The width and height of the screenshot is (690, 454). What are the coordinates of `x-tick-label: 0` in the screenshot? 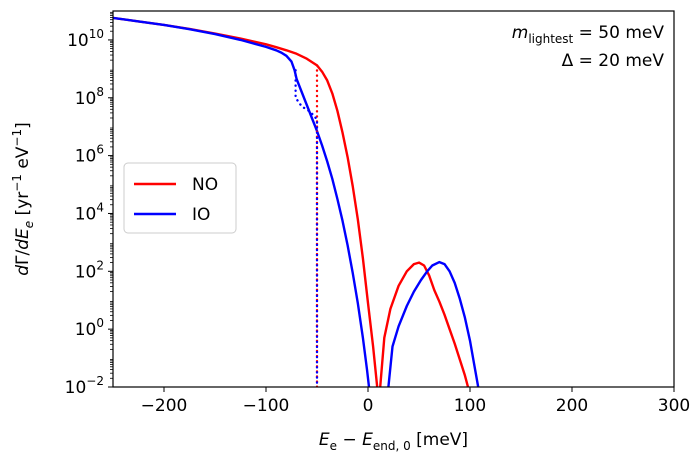 It's located at (368, 406).